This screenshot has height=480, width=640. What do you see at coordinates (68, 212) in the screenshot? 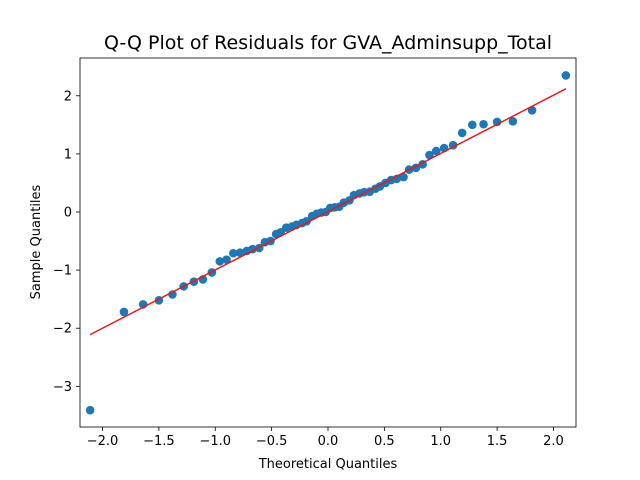
I see `y-tick-label: 0` at bounding box center [68, 212].